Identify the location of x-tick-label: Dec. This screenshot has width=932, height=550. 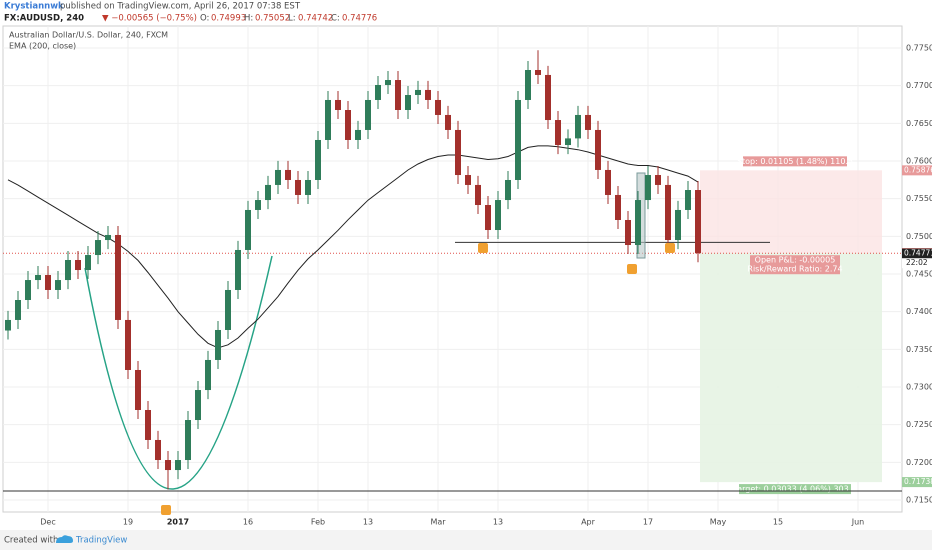
(47, 522).